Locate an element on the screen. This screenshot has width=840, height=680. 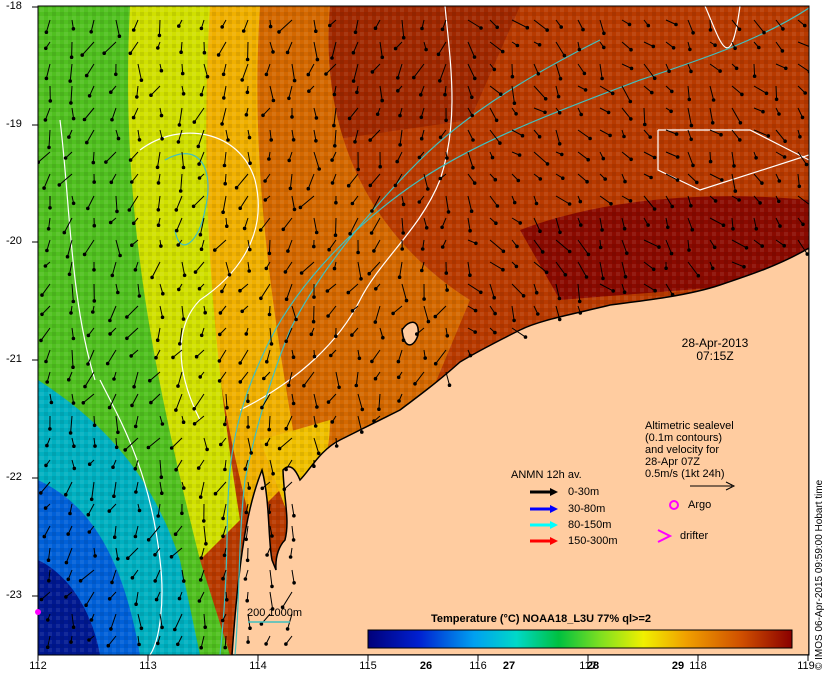
colorbar-tick: 29 is located at coordinates (678, 666).